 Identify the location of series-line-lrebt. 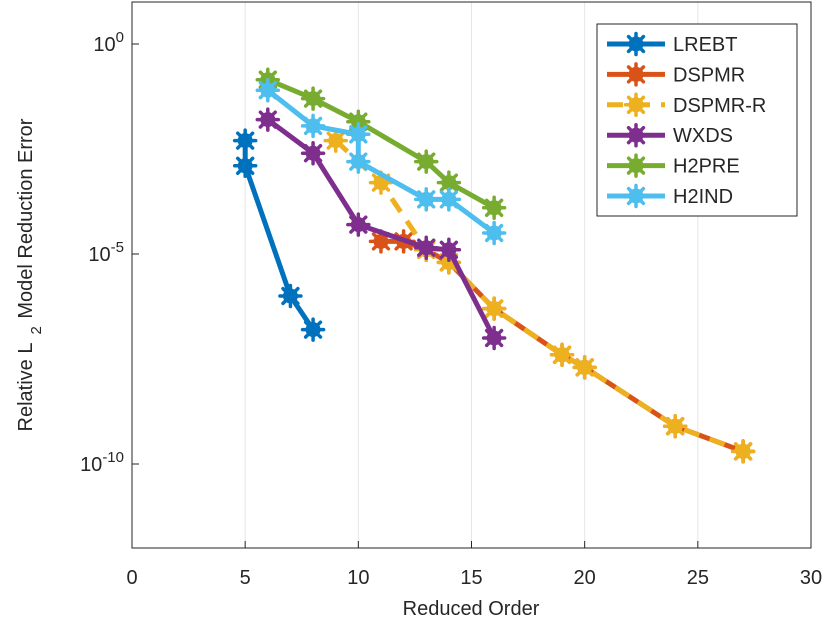
(279, 235).